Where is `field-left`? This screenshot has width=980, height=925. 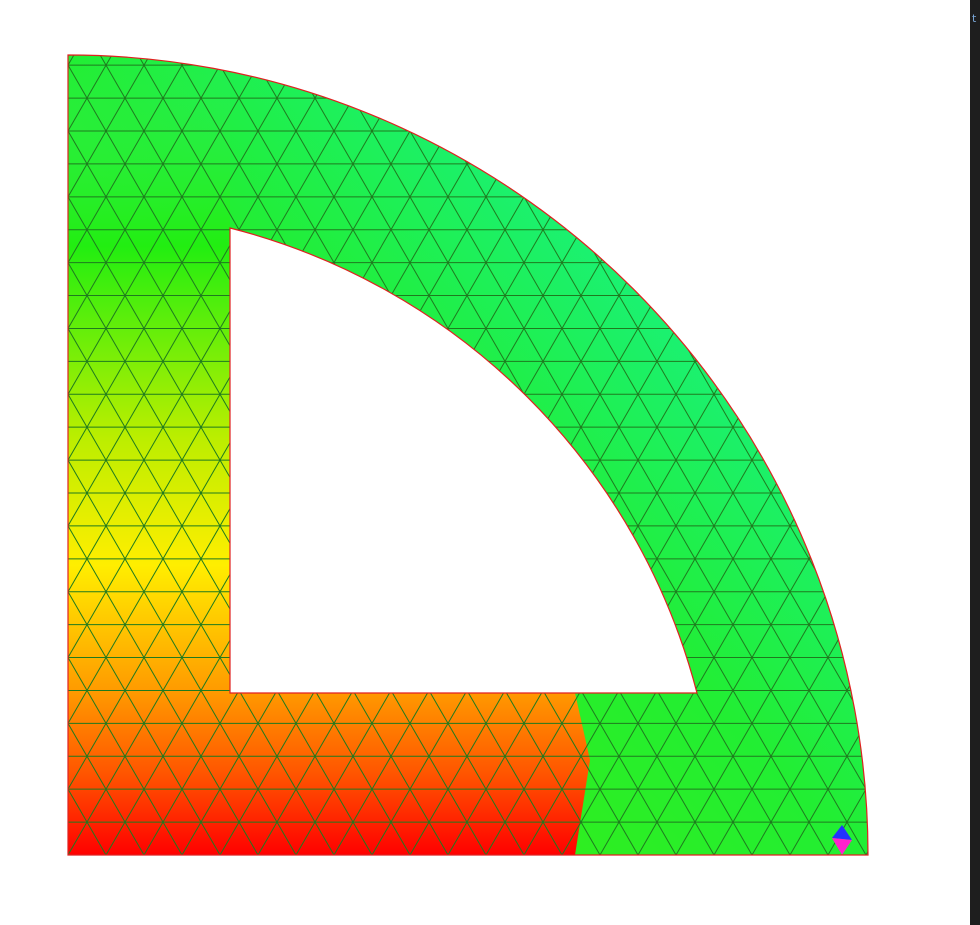 field-left is located at coordinates (149, 375).